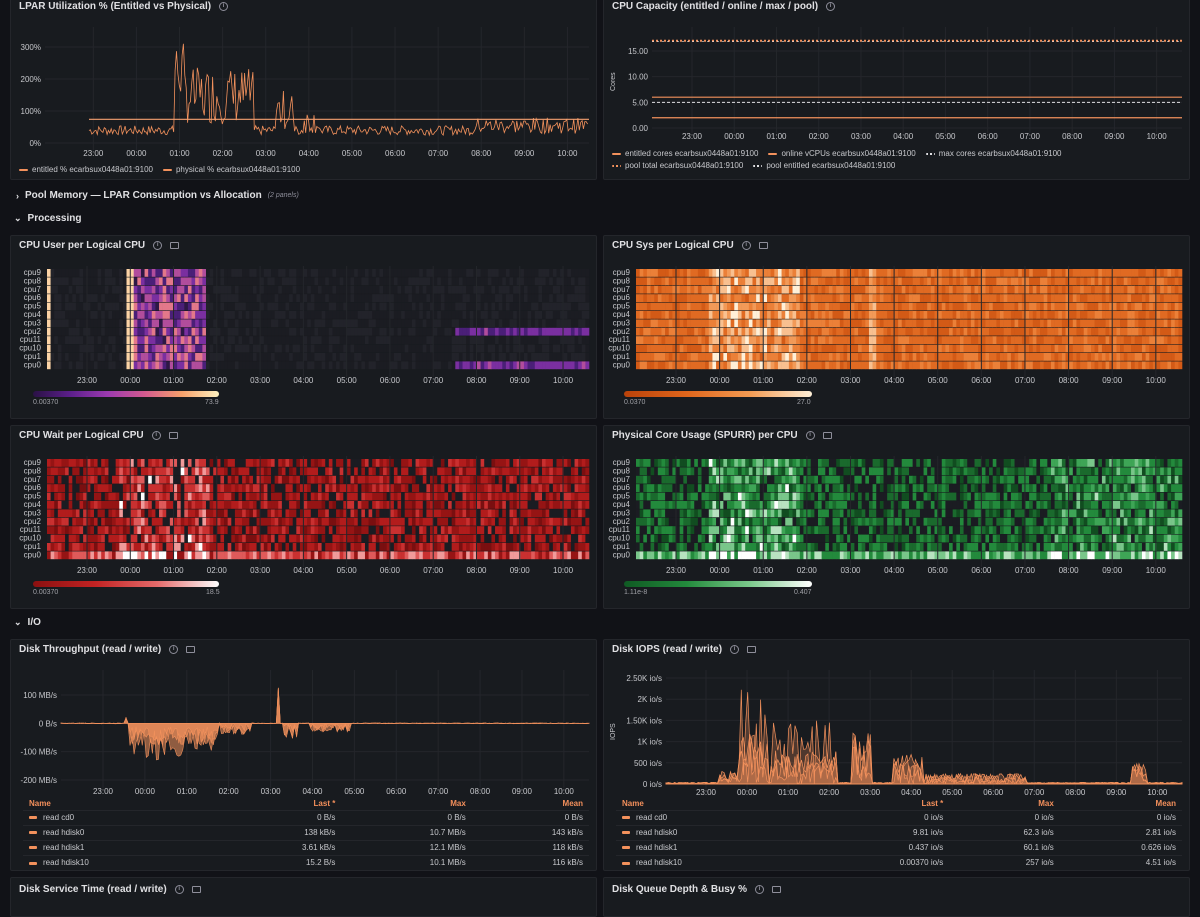 The image size is (1200, 917). I want to click on legend-item: online vCPUs ecarbsux0448a01:9100, so click(841, 153).